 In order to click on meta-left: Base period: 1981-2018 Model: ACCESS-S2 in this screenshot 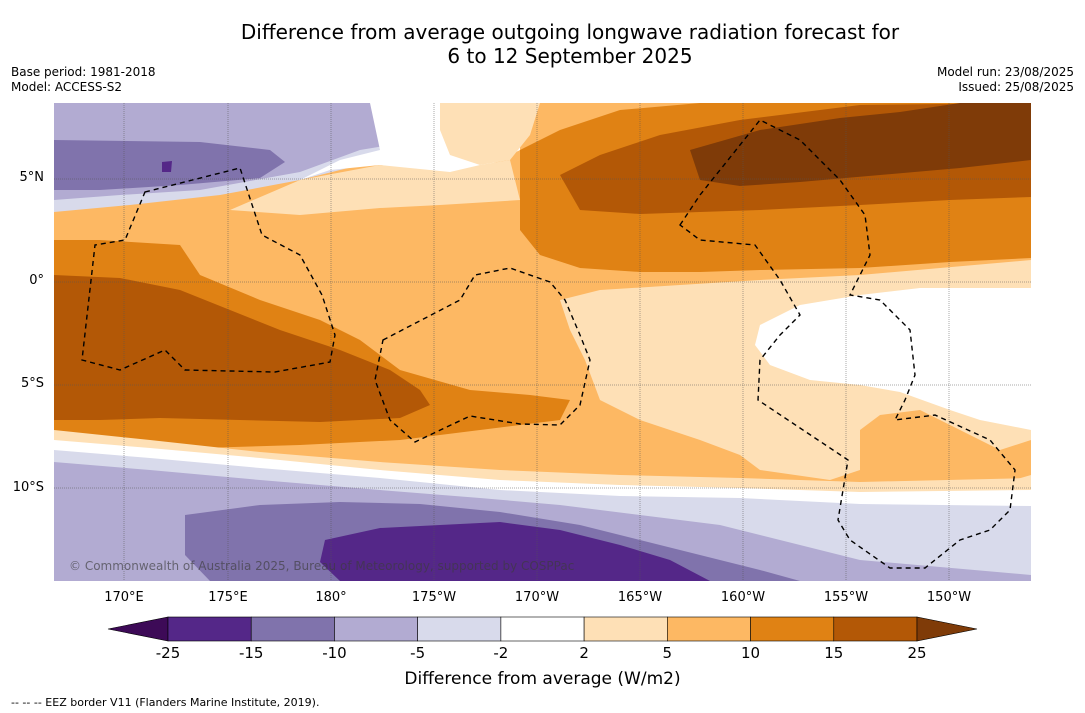, I will do `click(83, 80)`.